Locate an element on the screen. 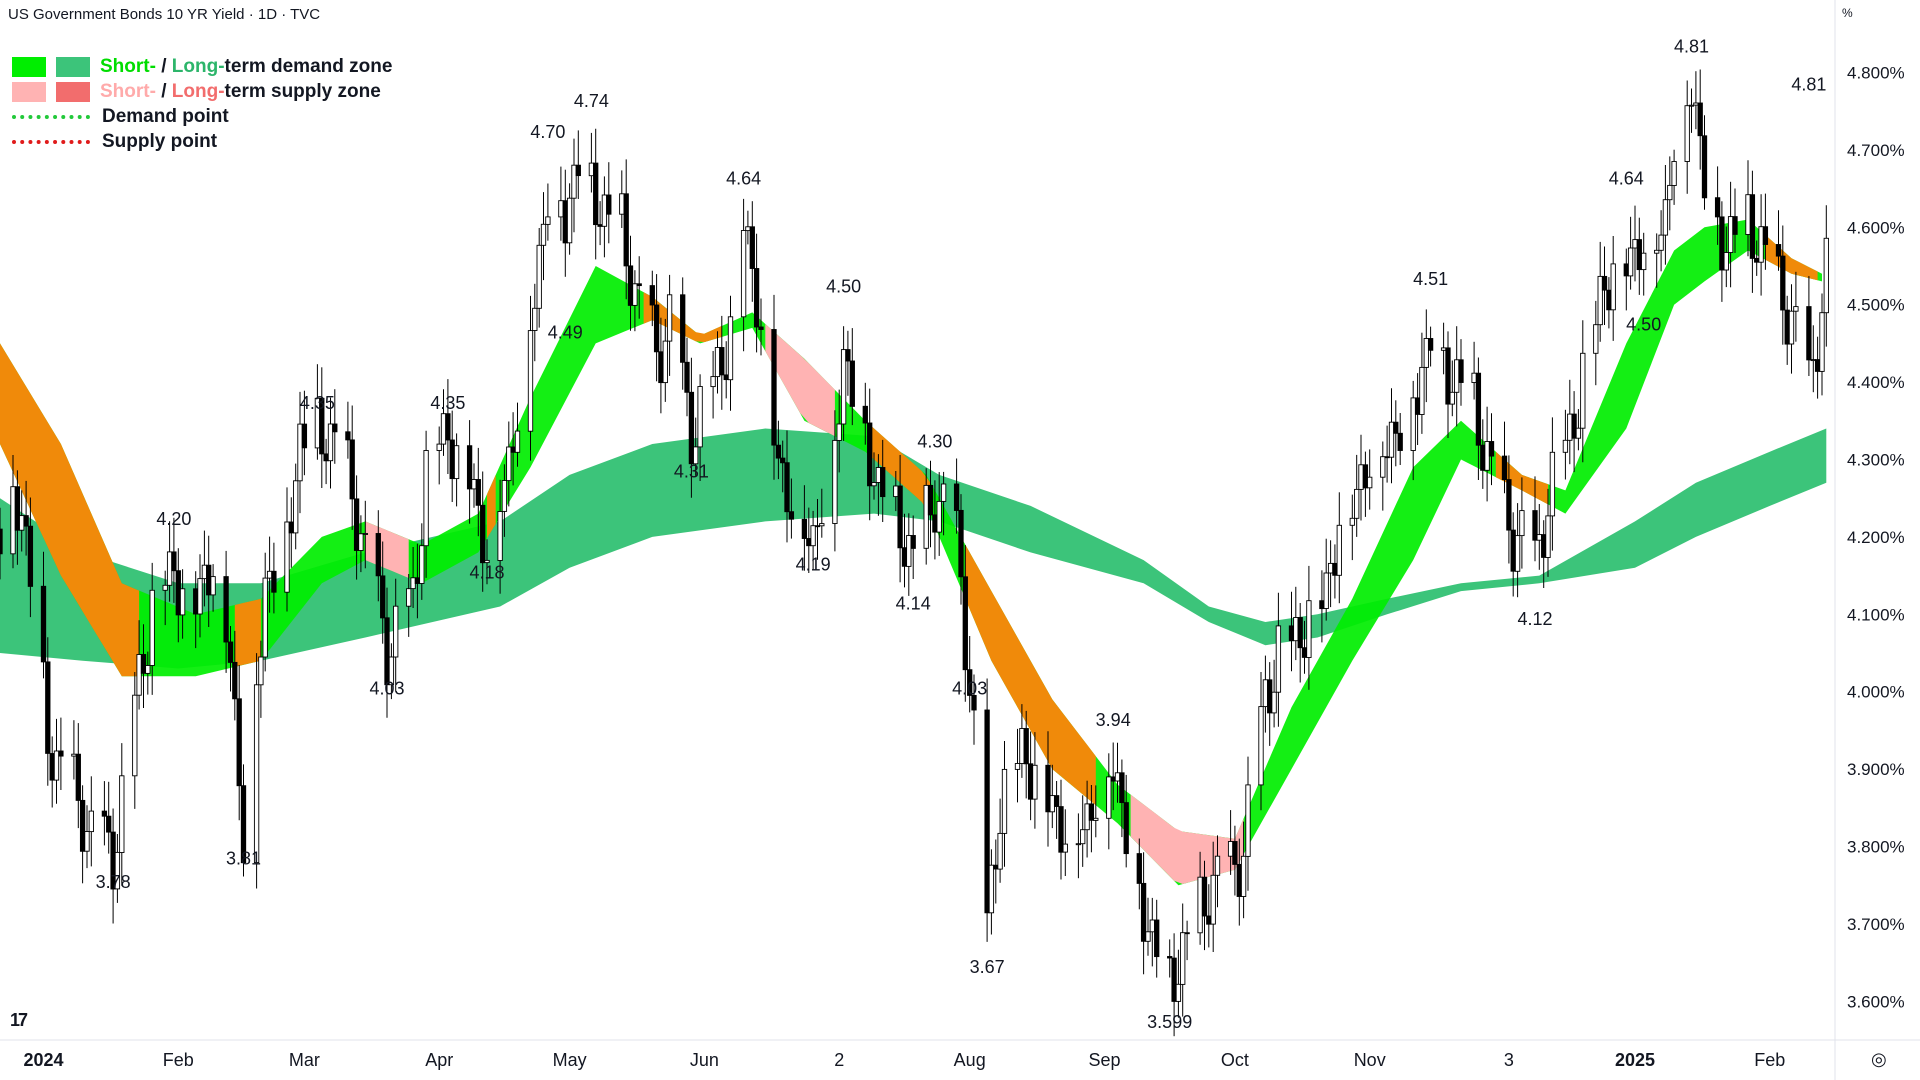 This screenshot has width=1920, height=1080. x-tick-label: Feb is located at coordinates (1769, 1060).